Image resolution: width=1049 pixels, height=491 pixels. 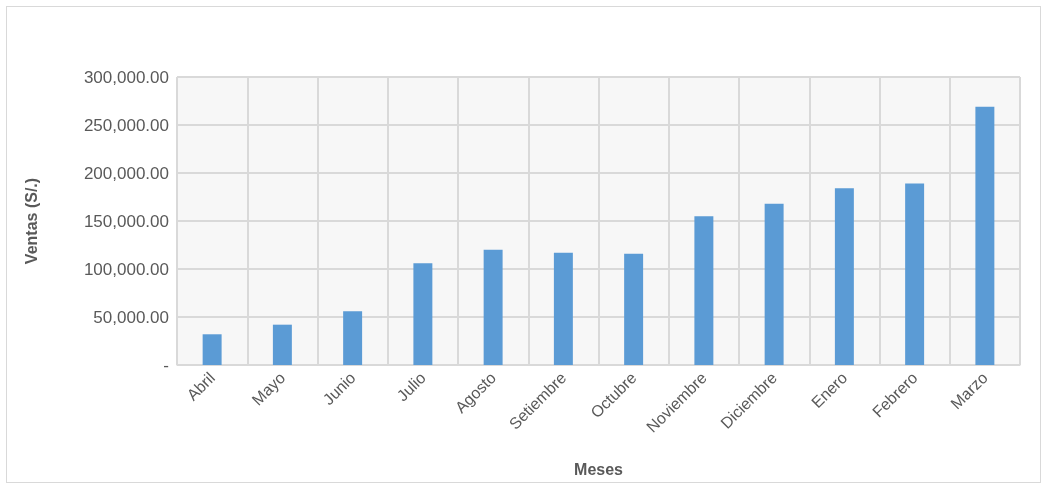 I want to click on y-axis-title: Ventas (S/.), so click(x=31, y=221).